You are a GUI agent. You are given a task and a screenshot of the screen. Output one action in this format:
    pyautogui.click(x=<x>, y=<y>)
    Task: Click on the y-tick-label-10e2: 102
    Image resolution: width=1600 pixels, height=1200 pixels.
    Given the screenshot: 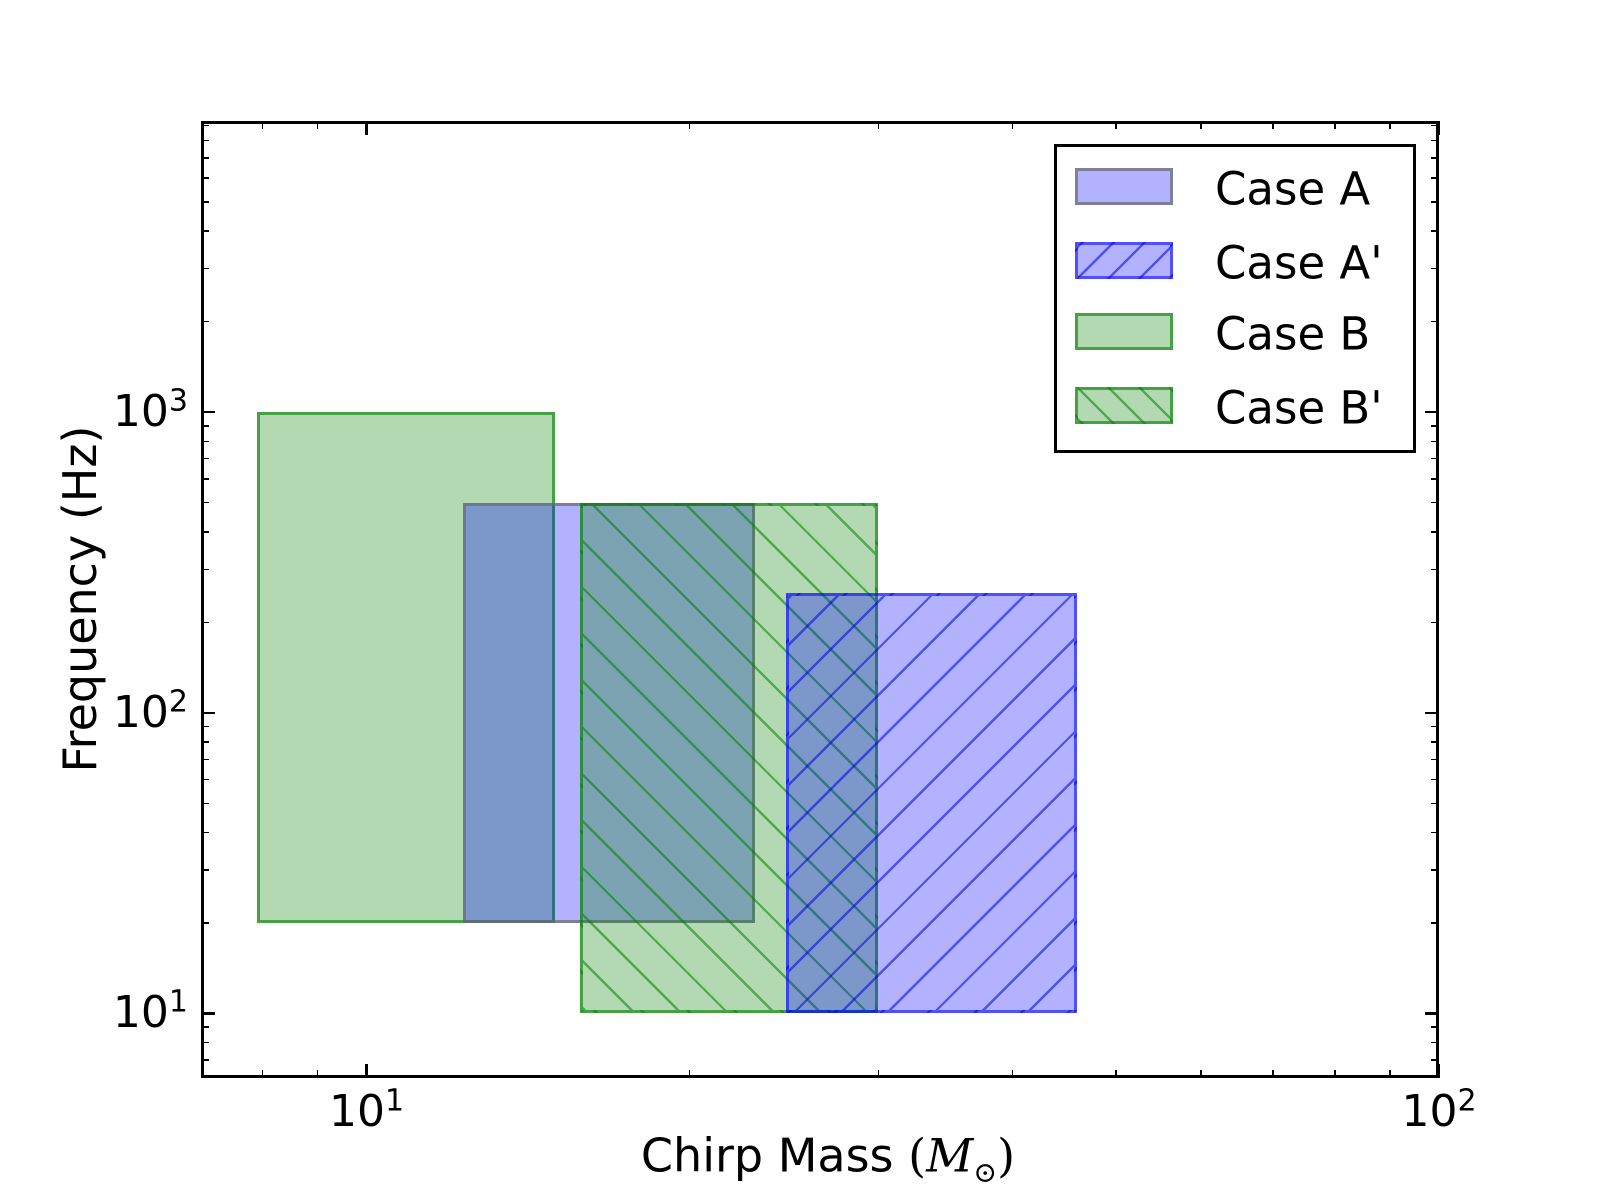 What is the action you would take?
    pyautogui.click(x=150, y=711)
    